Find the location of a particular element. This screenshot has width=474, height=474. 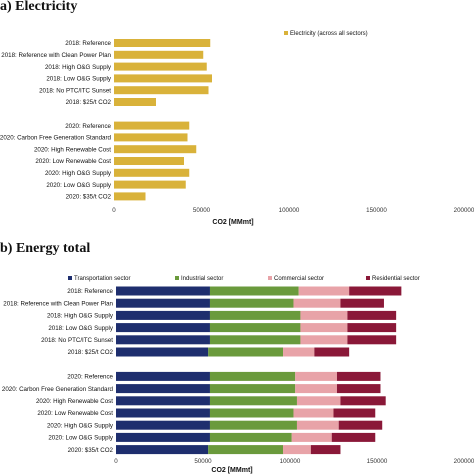

legend-label: Transportation sector is located at coordinates (102, 279).